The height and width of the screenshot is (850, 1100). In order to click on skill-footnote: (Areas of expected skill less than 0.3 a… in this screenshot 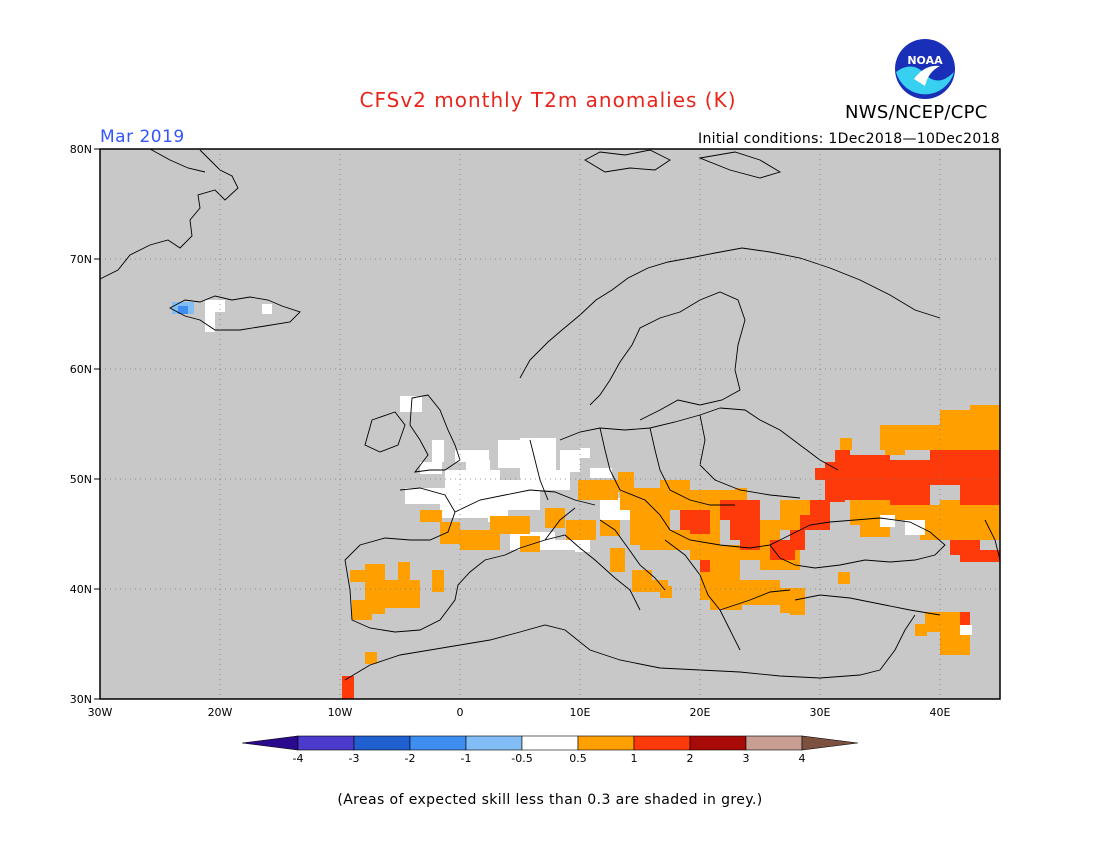, I will do `click(550, 800)`.